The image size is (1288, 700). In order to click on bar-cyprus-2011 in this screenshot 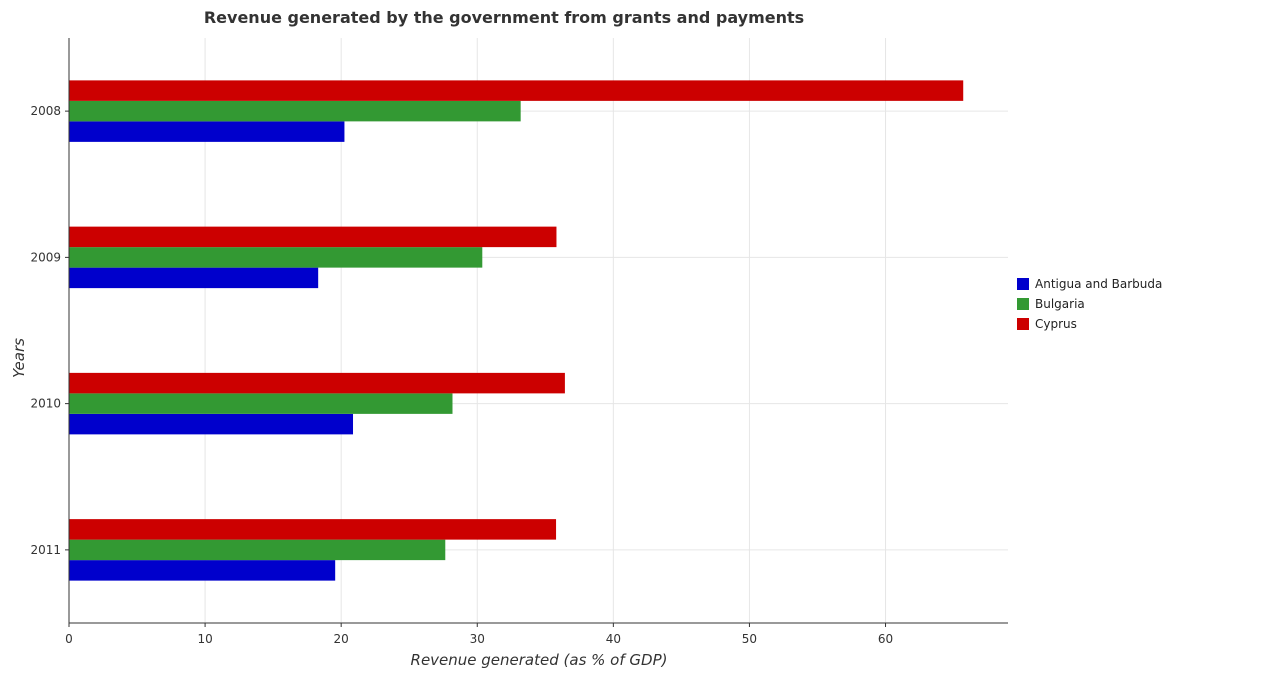, I will do `click(313, 529)`.